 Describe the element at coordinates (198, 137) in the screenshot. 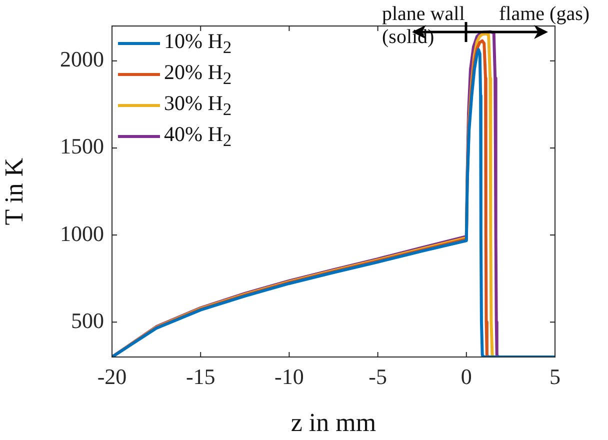

I see `legend-label: 40% H$_{2}$` at that location.